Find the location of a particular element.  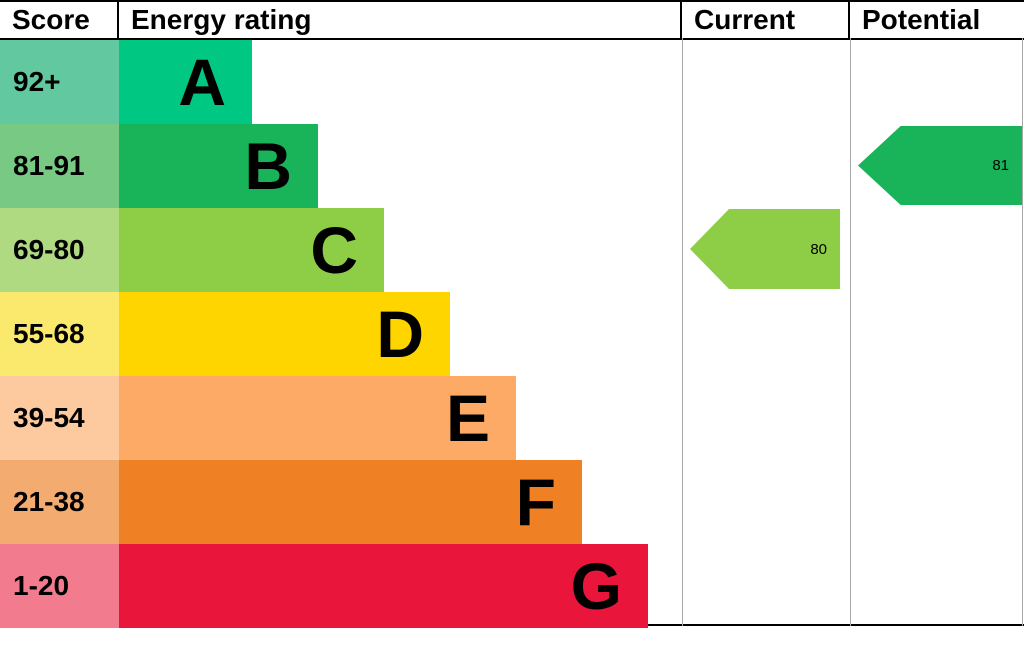

rating-bar-g: G is located at coordinates (383, 586).